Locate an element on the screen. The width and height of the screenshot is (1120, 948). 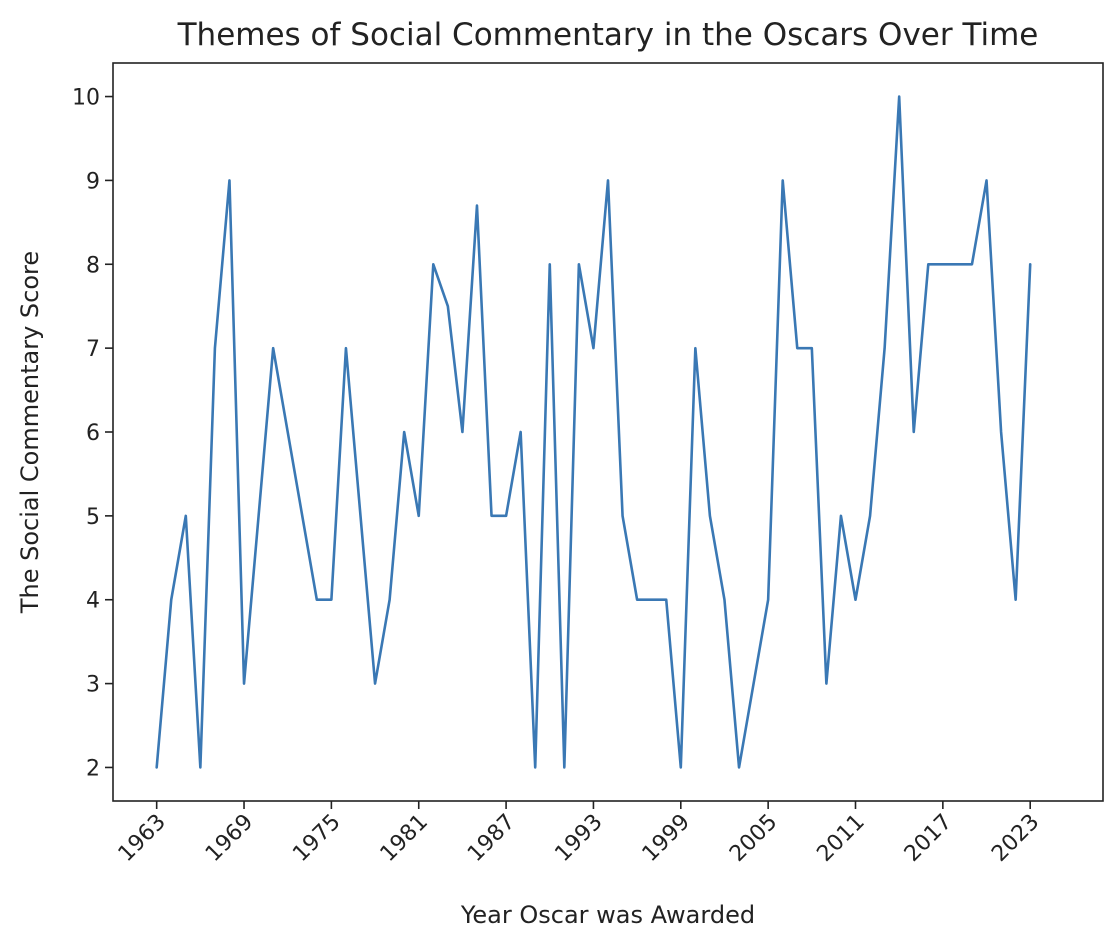
x-tick-label: 1975 is located at coordinates (316, 838).